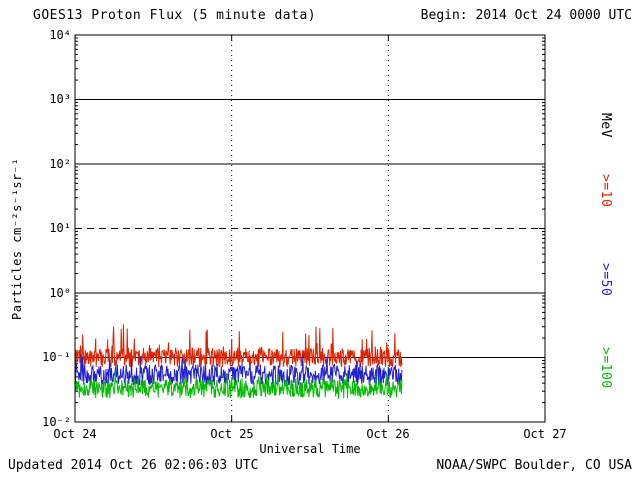  Describe the element at coordinates (60, 293) in the screenshot. I see `y-tick-label: 10⁰` at that location.